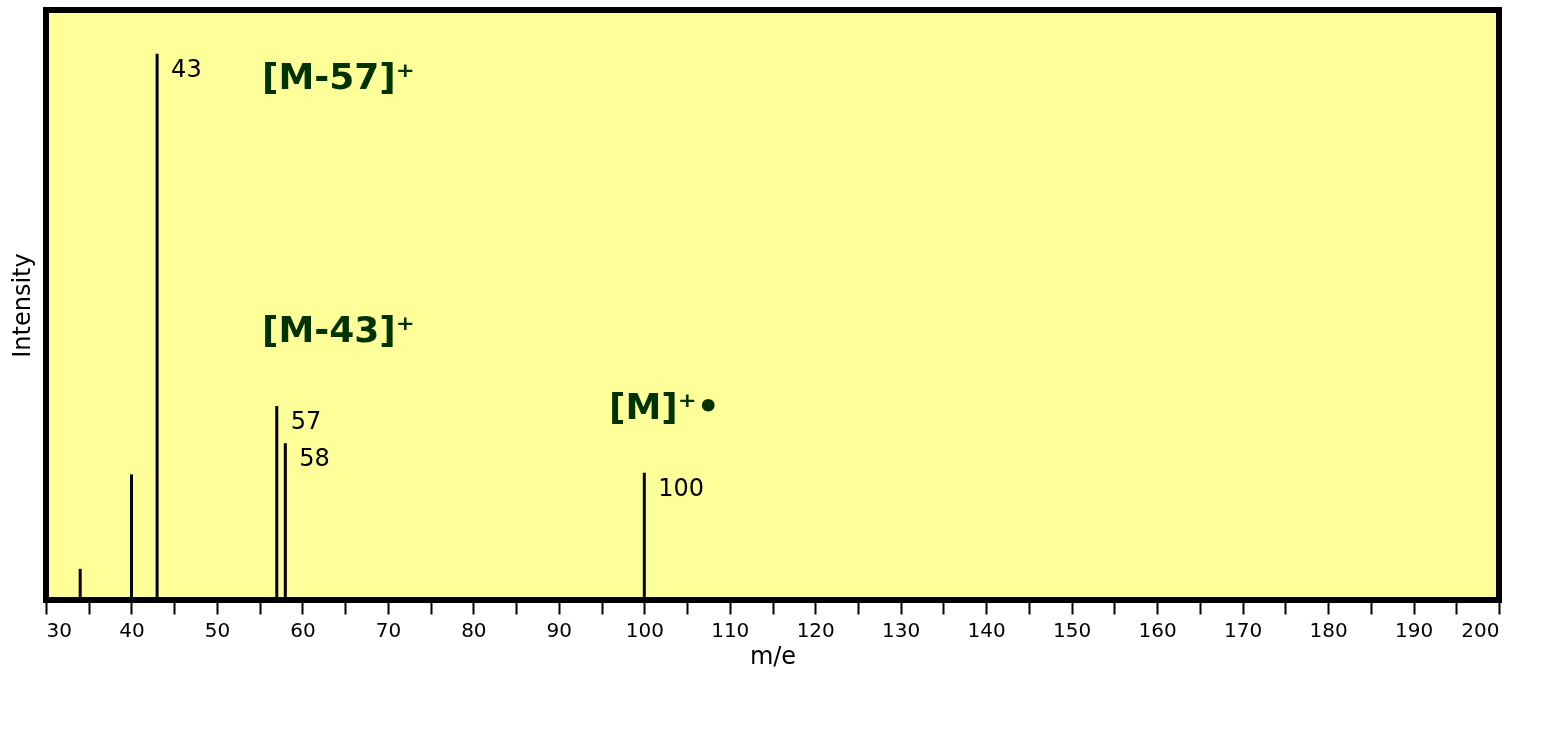 Image resolution: width=1563 pixels, height=753 pixels. I want to click on x-tick-label: 160, so click(1157, 629).